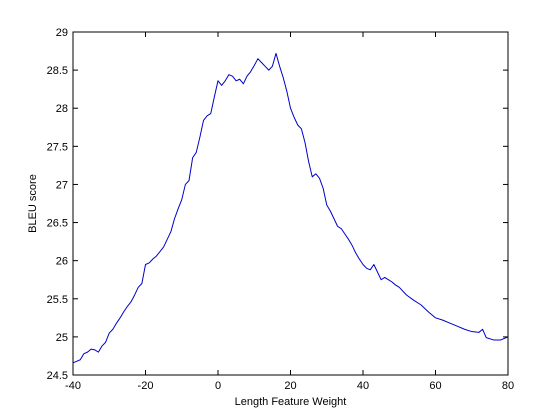 The width and height of the screenshot is (560, 420). I want to click on y-tick-label: 24.5, so click(57, 376).